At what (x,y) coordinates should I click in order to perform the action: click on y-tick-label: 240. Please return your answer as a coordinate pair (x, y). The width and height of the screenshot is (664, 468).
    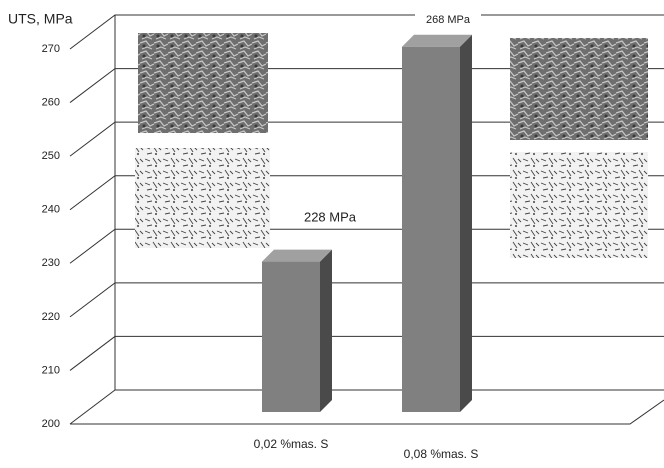
    Looking at the image, I should click on (51, 210).